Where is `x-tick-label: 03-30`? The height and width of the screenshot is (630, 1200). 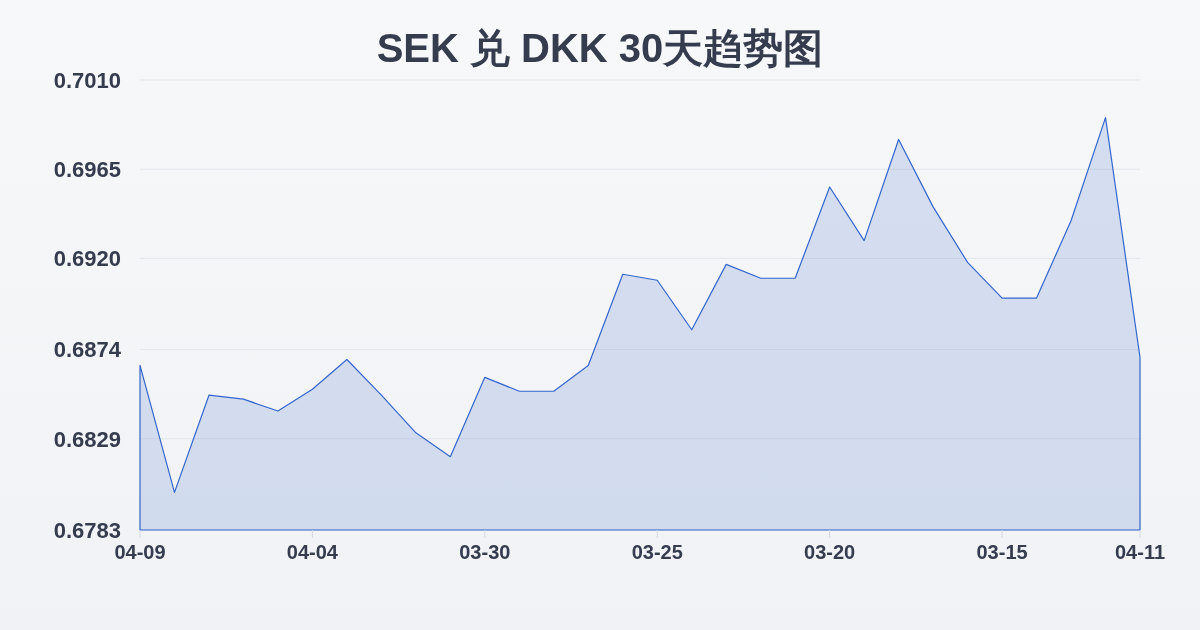 x-tick-label: 03-30 is located at coordinates (485, 552).